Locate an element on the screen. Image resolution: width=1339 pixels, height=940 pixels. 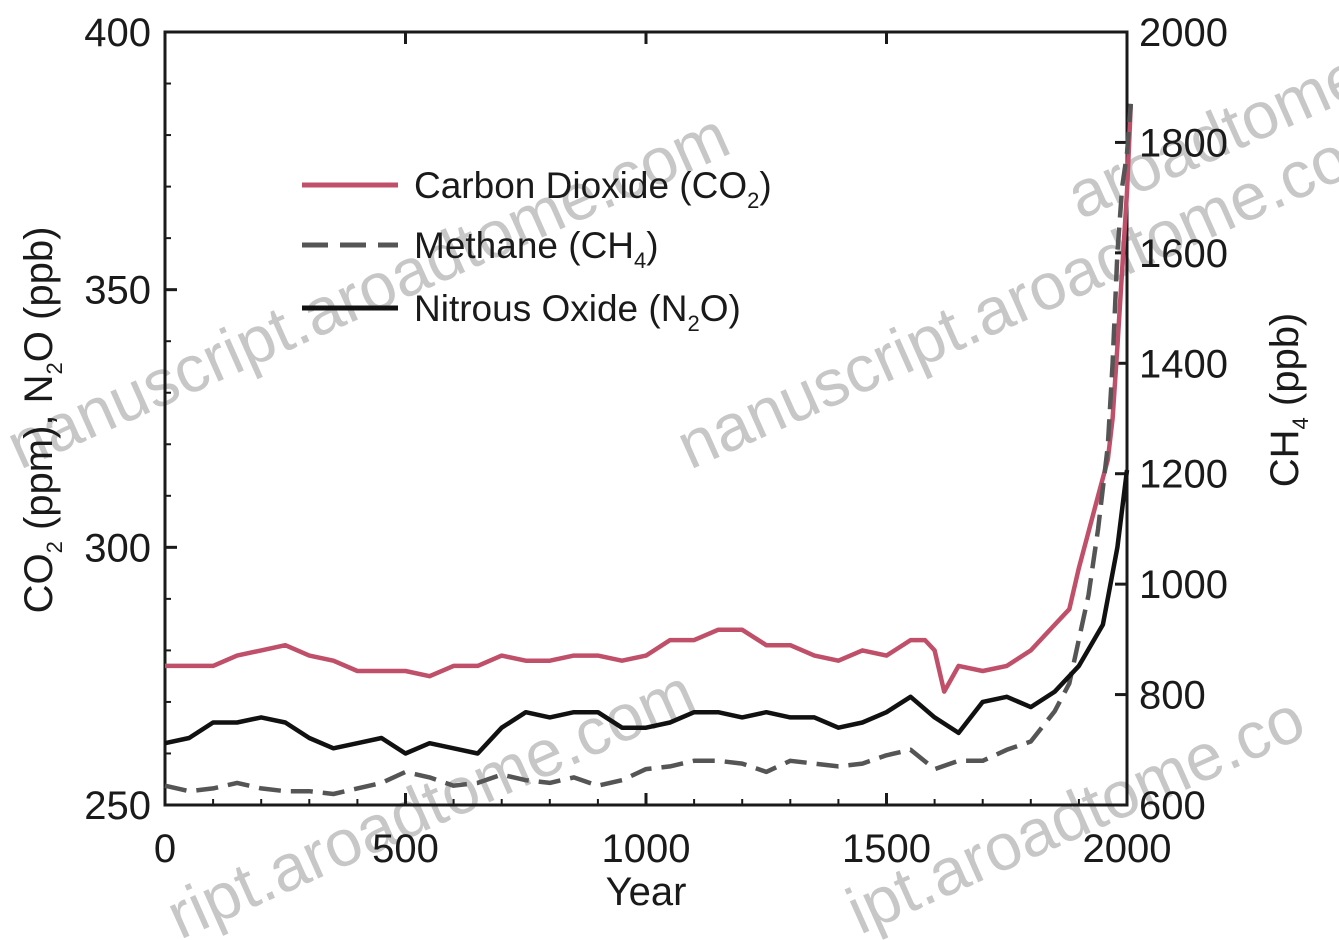
y-right-tick-label: 1600 is located at coordinates (1183, 254).